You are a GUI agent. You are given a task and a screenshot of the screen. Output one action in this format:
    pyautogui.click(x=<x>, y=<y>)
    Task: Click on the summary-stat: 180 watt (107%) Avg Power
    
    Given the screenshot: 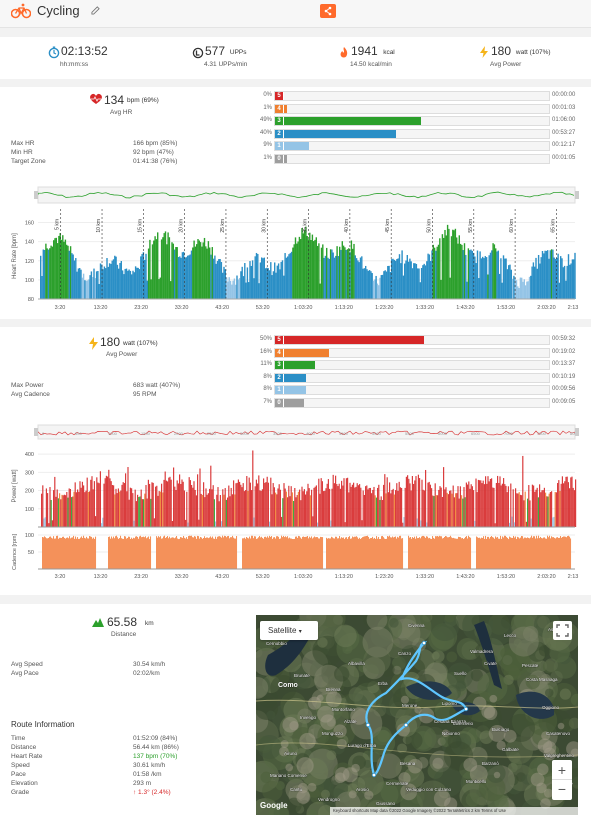 What is the action you would take?
    pyautogui.click(x=533, y=59)
    